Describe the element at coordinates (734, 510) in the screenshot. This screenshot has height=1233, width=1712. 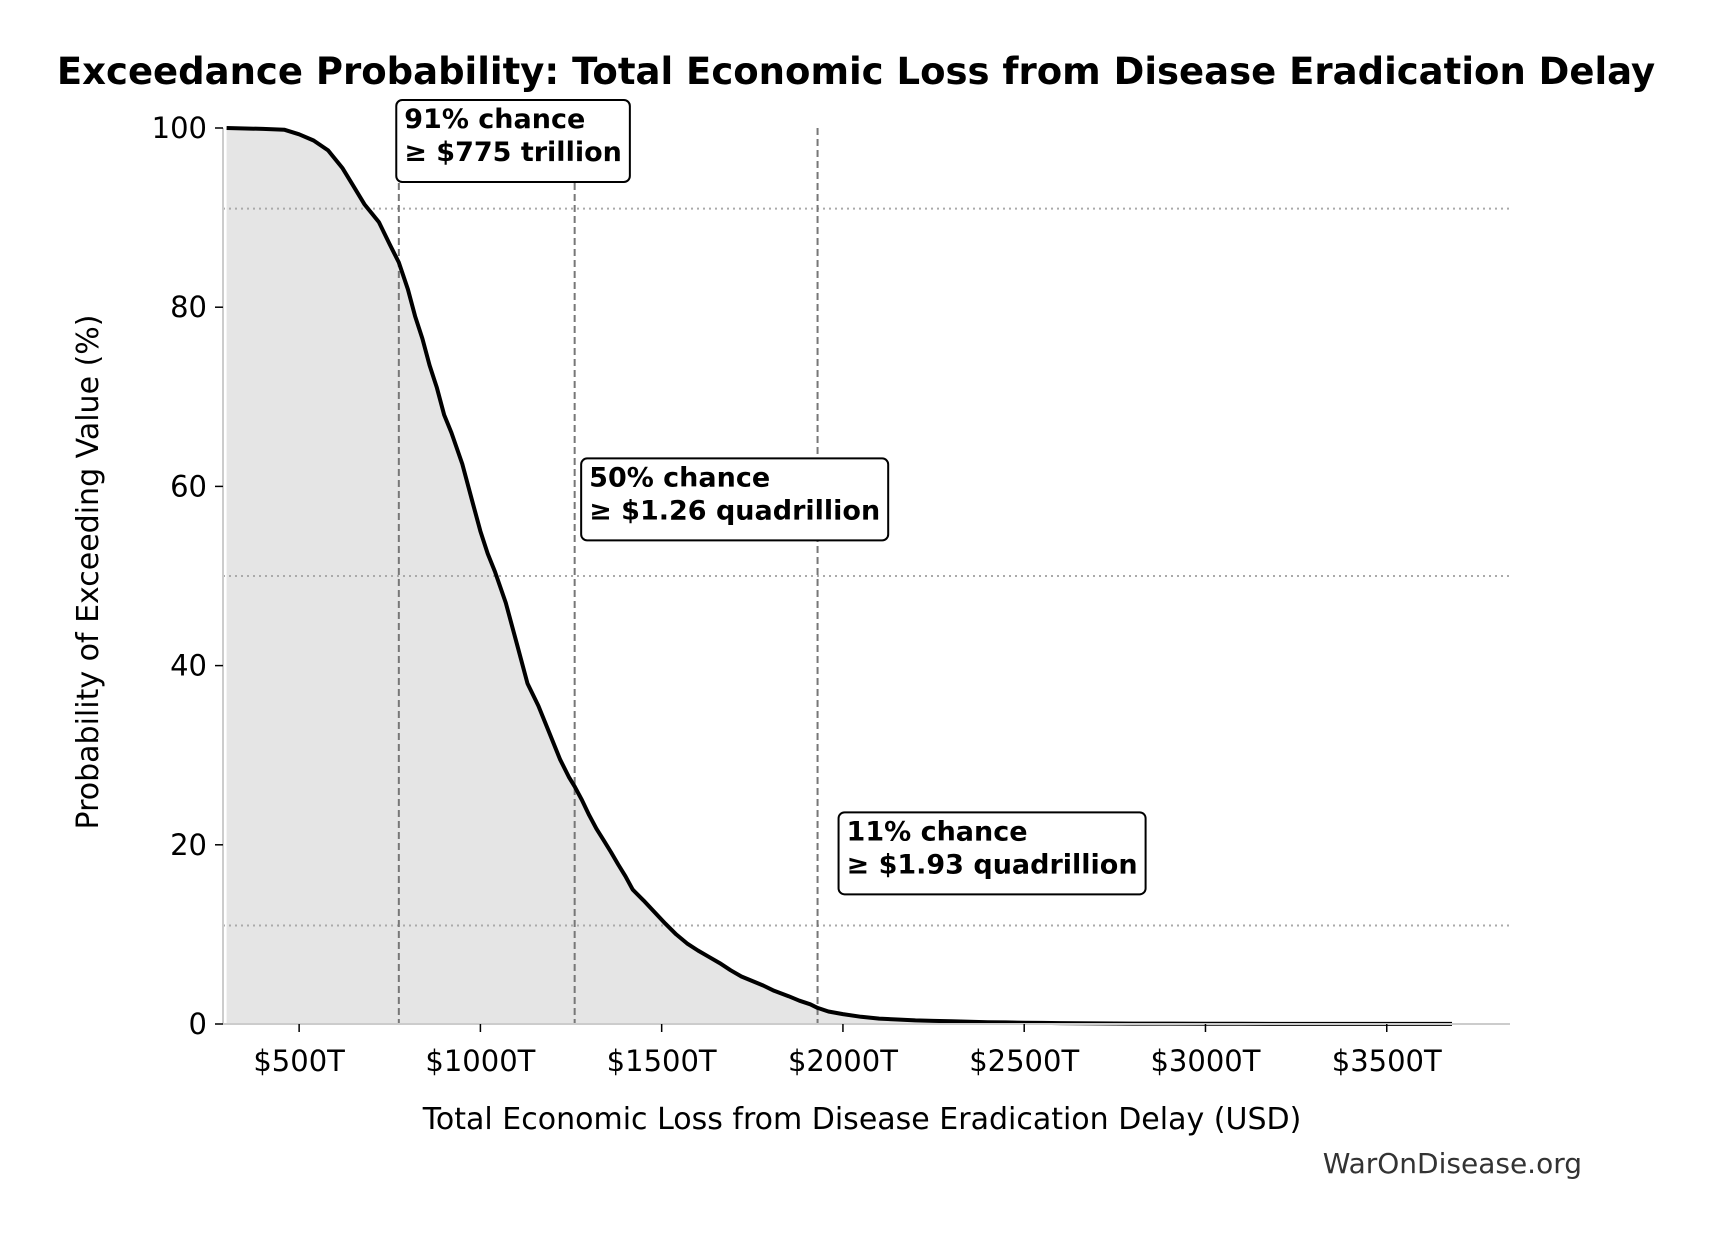
I see `annotation-line2: ≥ $1.26 quadrillion` at that location.